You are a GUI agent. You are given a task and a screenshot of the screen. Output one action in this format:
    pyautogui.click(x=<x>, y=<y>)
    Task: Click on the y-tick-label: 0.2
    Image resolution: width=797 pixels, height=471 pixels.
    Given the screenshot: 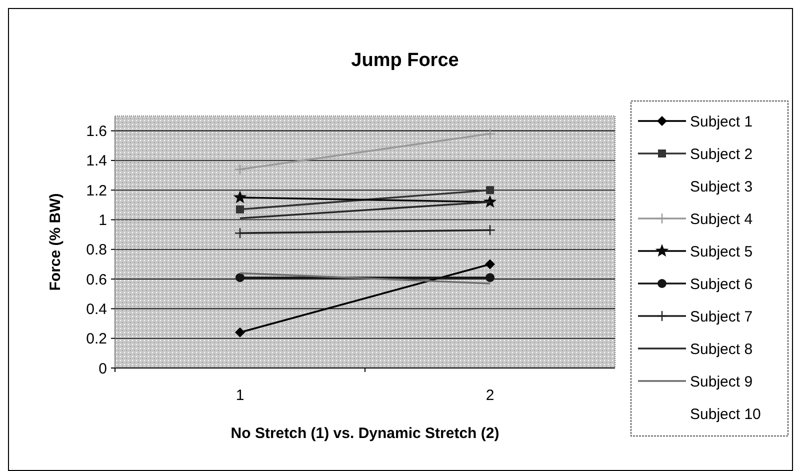 What is the action you would take?
    pyautogui.click(x=96, y=339)
    